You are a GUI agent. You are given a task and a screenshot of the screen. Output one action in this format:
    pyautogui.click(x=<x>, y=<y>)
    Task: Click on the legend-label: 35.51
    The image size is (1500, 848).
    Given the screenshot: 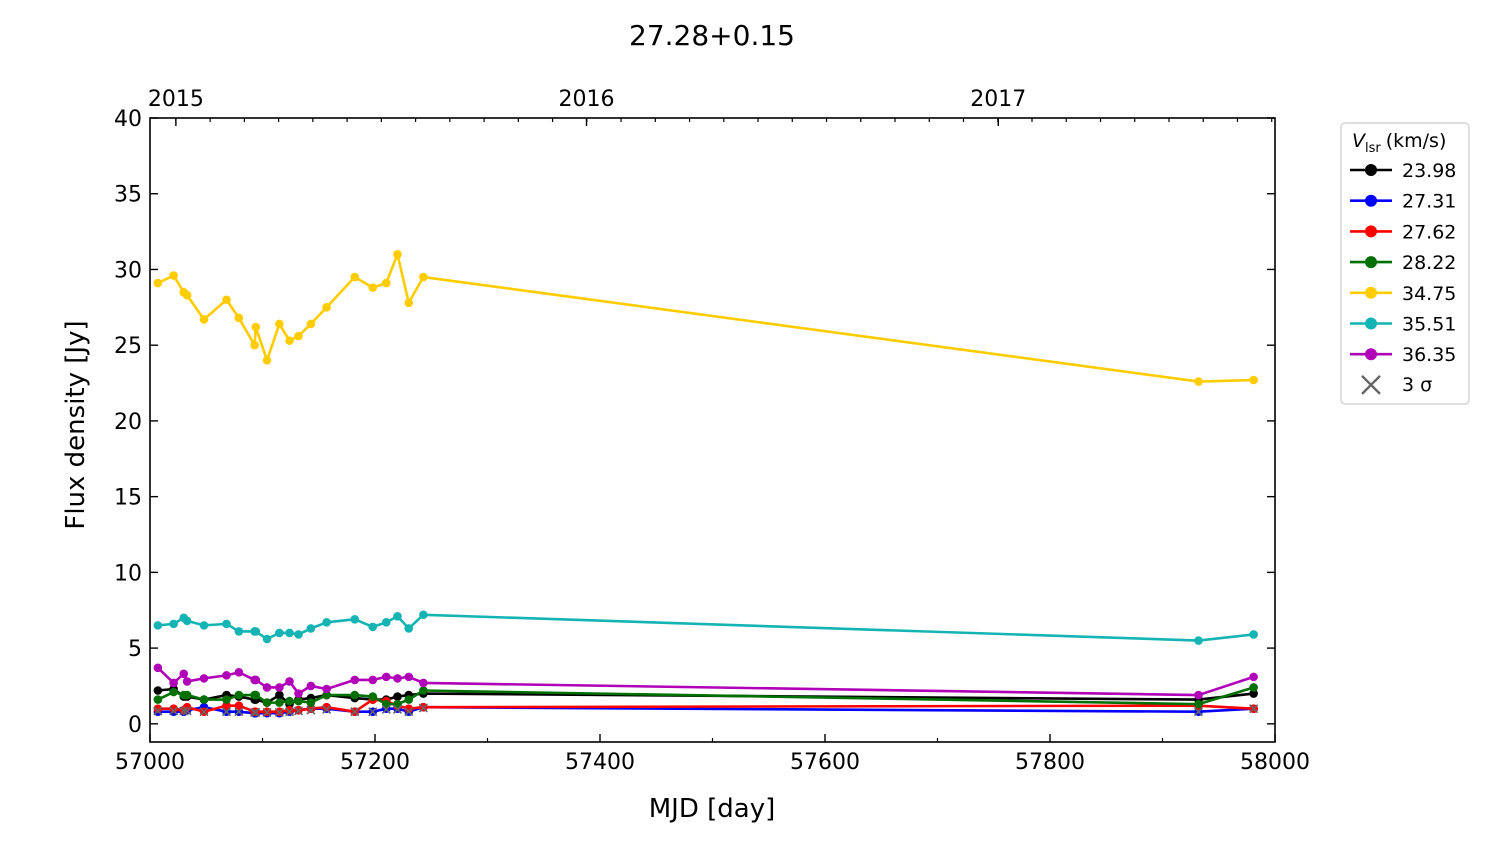 What is the action you would take?
    pyautogui.click(x=1429, y=325)
    